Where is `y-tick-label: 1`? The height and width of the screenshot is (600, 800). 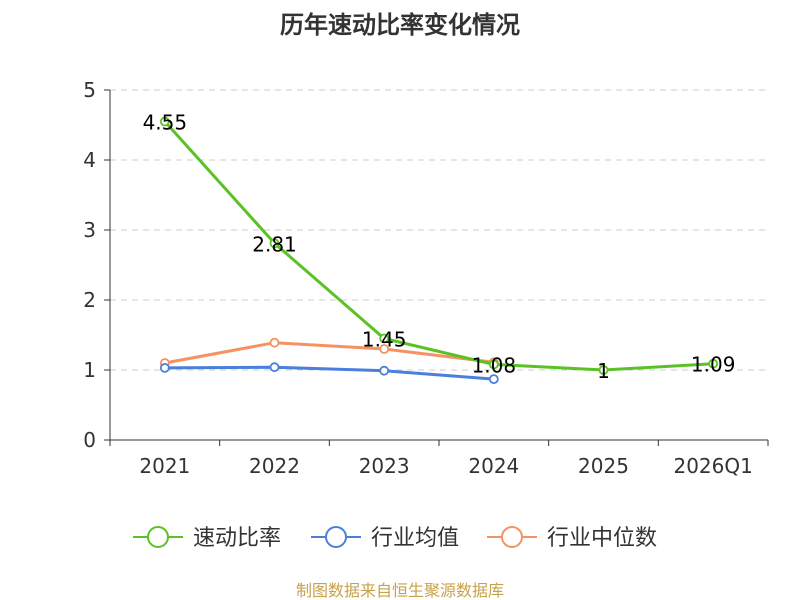
y-tick-label: 1 is located at coordinates (89, 370).